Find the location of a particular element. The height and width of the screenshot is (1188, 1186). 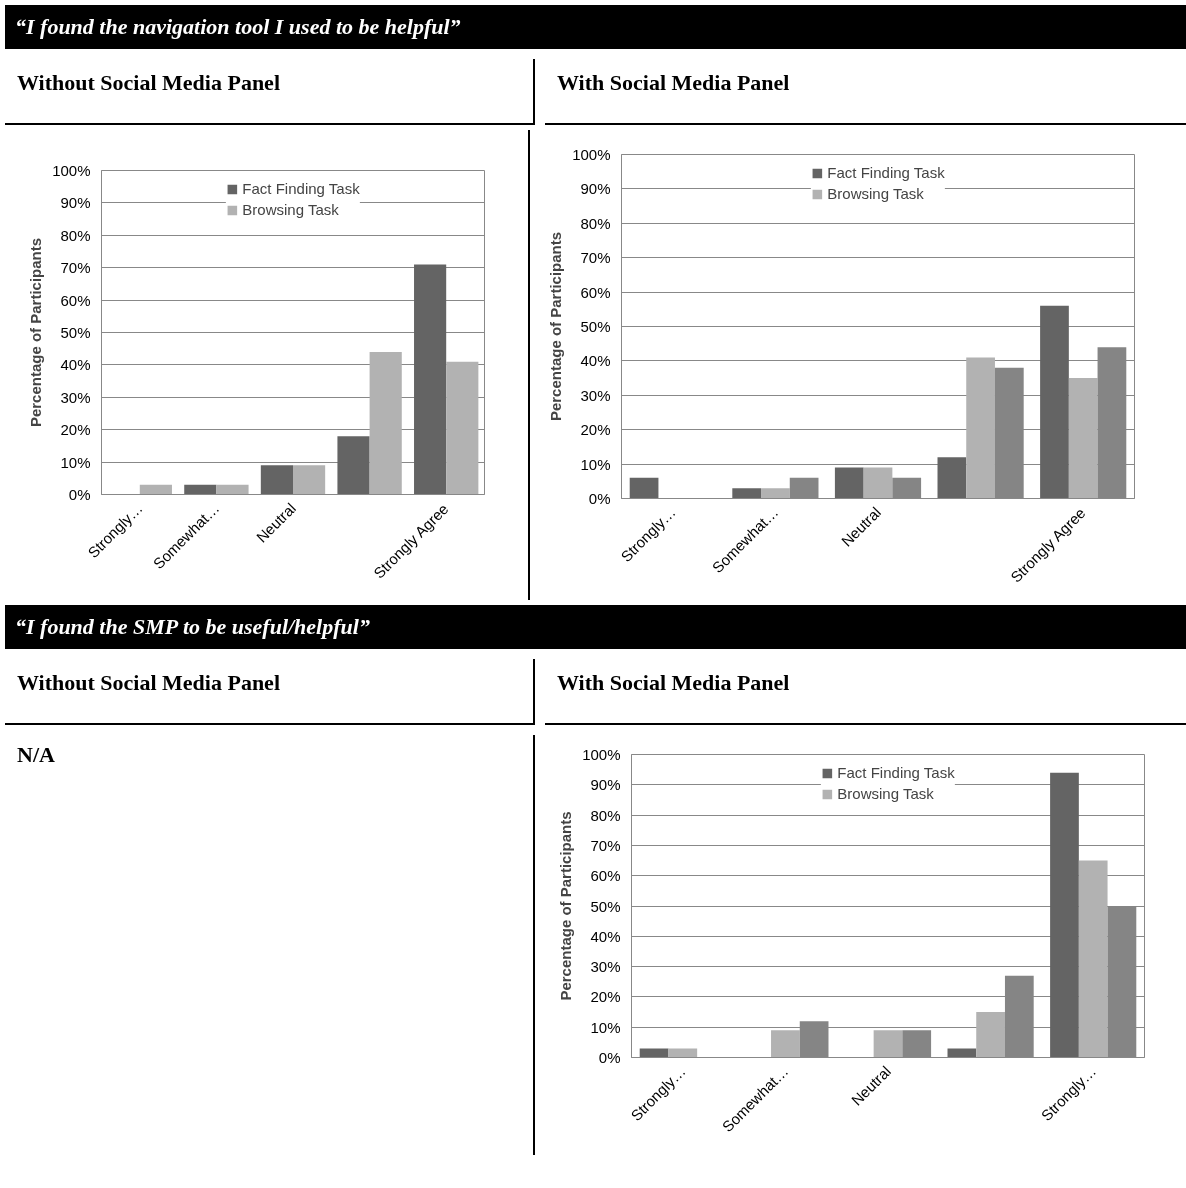

text: N/A is located at coordinates (36, 755).